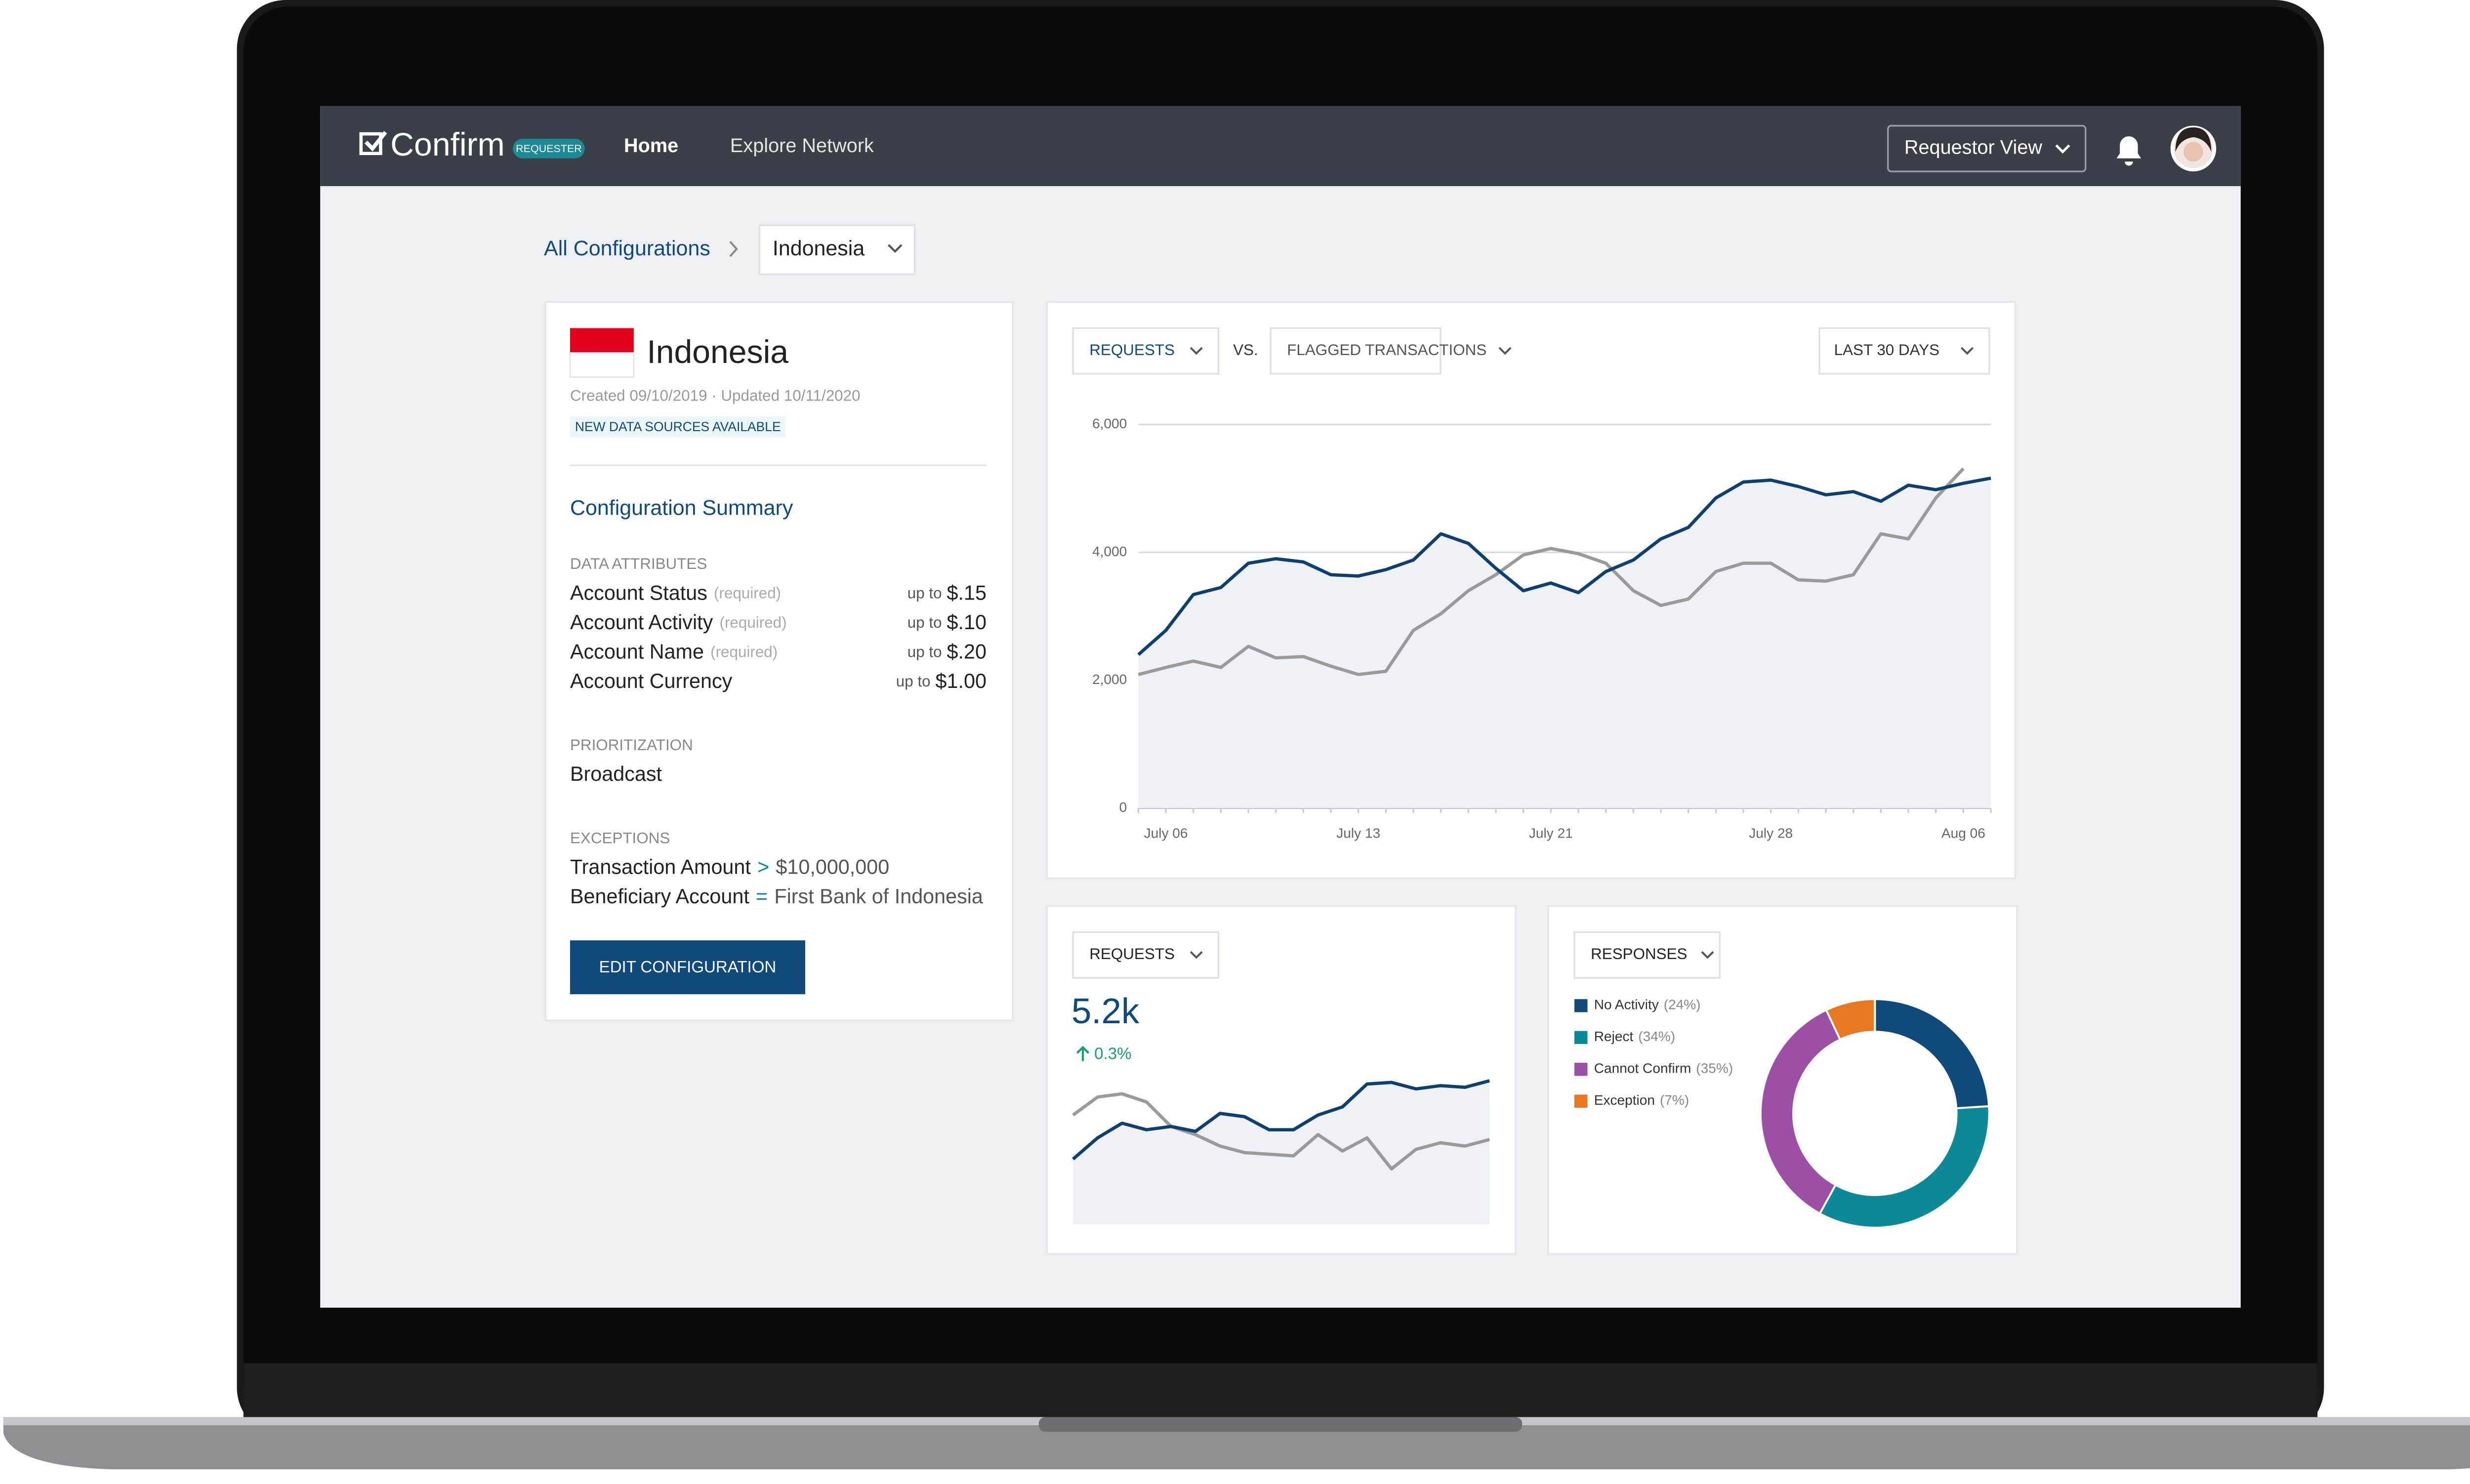 Image resolution: width=2470 pixels, height=1484 pixels. What do you see at coordinates (627, 249) in the screenshot?
I see `breadcrumb-link: All Configurations` at bounding box center [627, 249].